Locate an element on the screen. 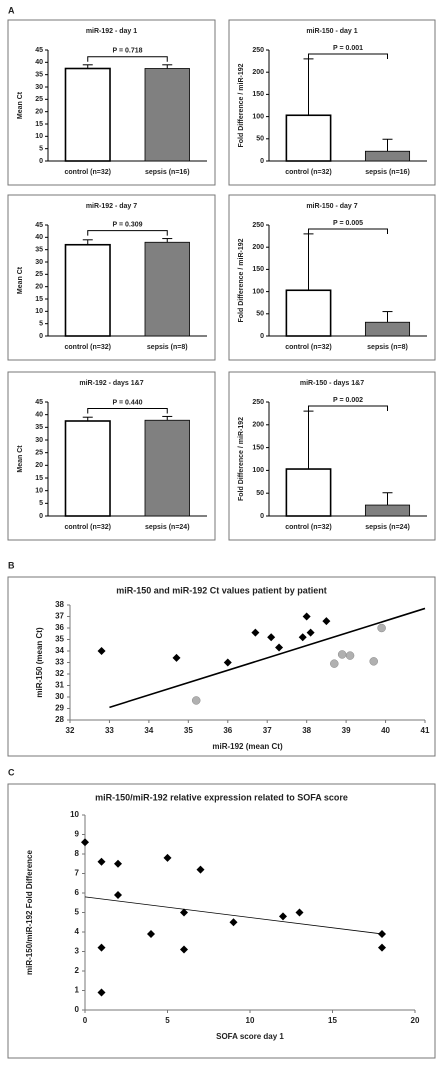  y-tick-label: 50 is located at coordinates (260, 493).